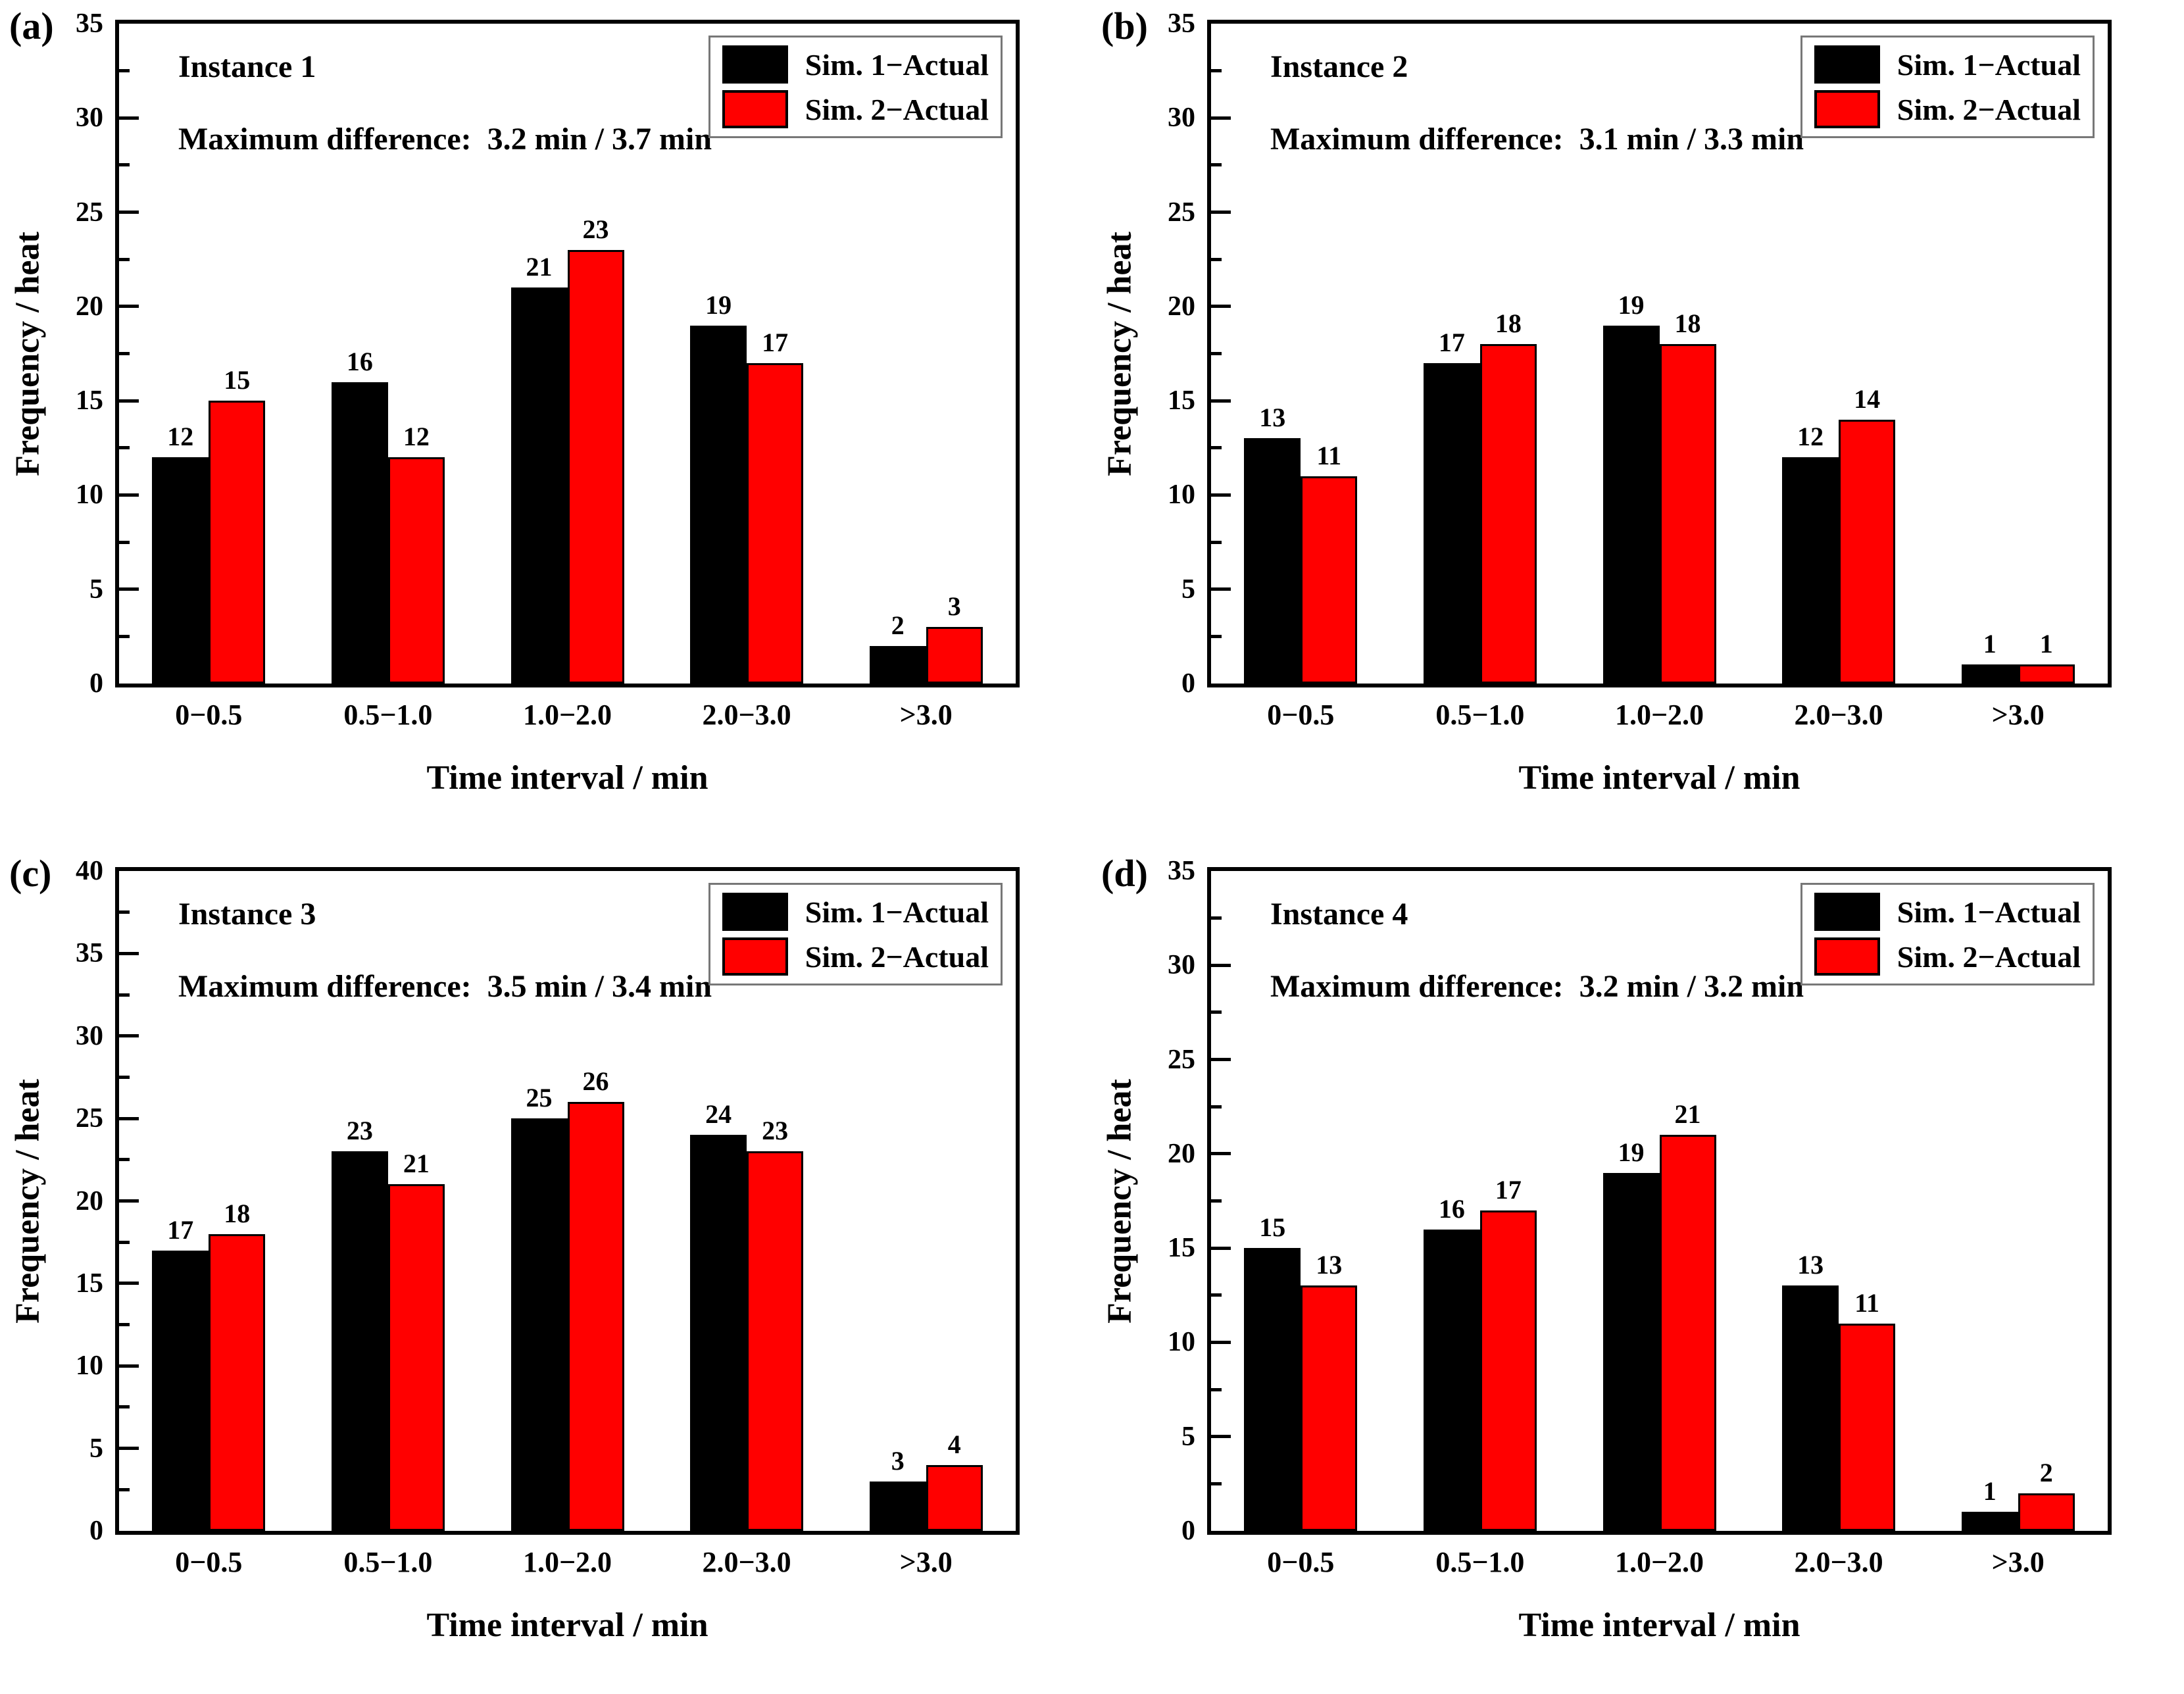 The width and height of the screenshot is (2184, 1694). What do you see at coordinates (1181, 1154) in the screenshot?
I see `y-tick-label: 20` at bounding box center [1181, 1154].